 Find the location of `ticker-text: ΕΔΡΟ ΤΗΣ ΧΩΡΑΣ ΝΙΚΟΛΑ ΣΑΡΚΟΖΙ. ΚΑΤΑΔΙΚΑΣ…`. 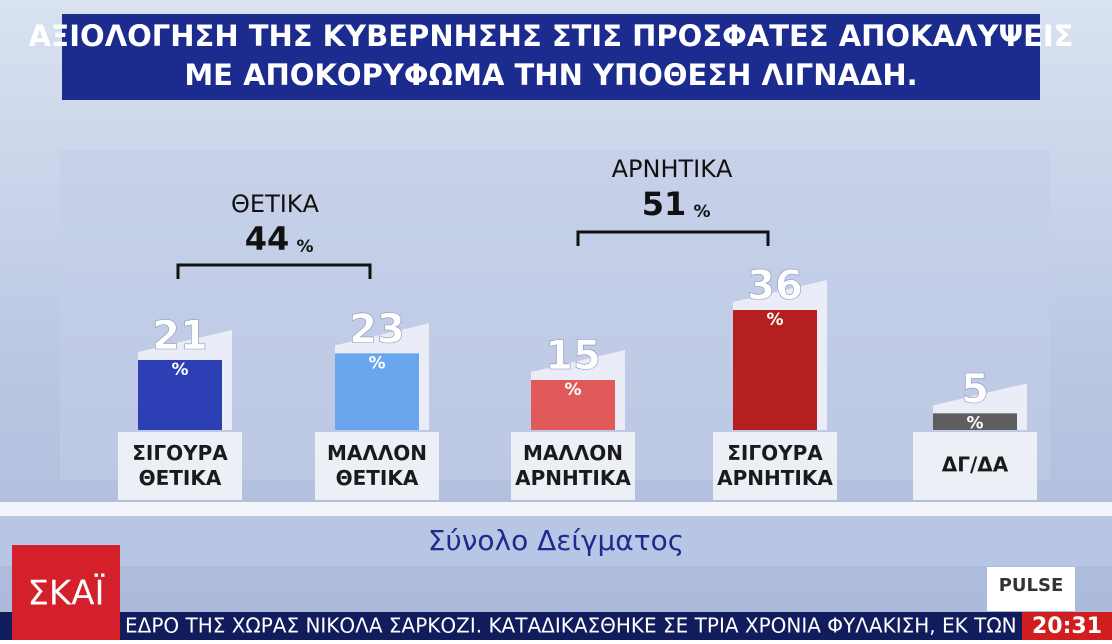

ticker-text: ΕΔΡΟ ΤΗΣ ΧΩΡΑΣ ΝΙΚΟΛΑ ΣΑΡΚΟΖΙ. ΚΑΤΑΔΙΚΑΣ… is located at coordinates (615, 626).